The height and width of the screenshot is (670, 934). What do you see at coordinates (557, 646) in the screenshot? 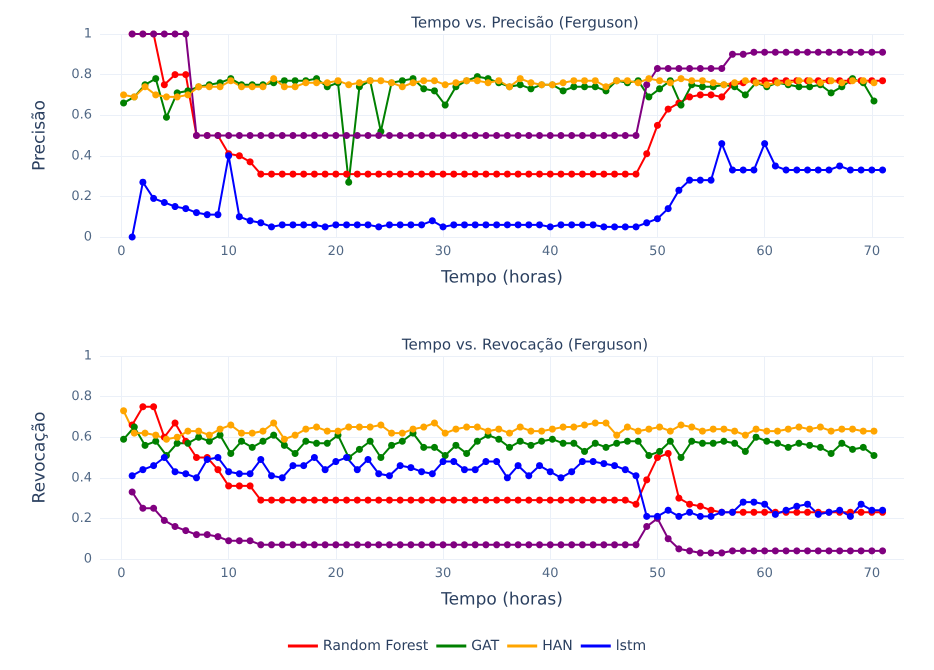
I see `legend-label: HAN` at bounding box center [557, 646].